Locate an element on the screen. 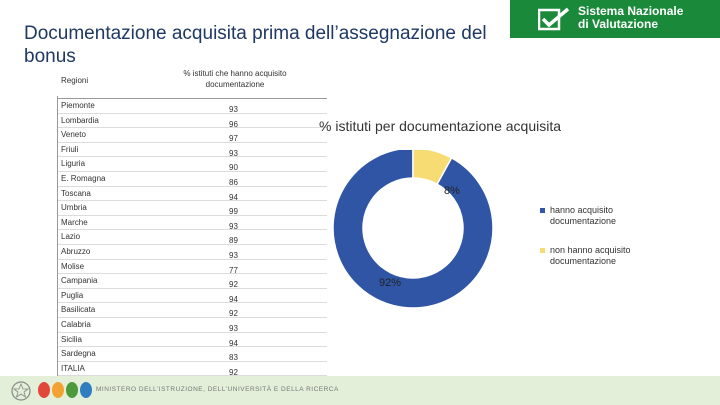  legend-item: hanno acquisito documentazione is located at coordinates (595, 216).